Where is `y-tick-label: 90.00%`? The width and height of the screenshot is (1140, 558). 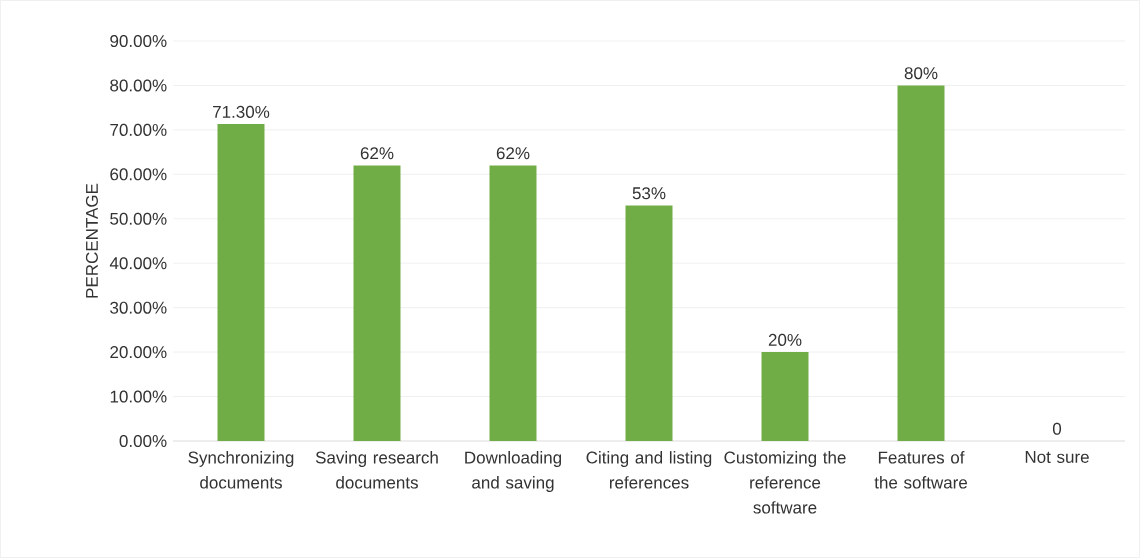 y-tick-label: 90.00% is located at coordinates (138, 41).